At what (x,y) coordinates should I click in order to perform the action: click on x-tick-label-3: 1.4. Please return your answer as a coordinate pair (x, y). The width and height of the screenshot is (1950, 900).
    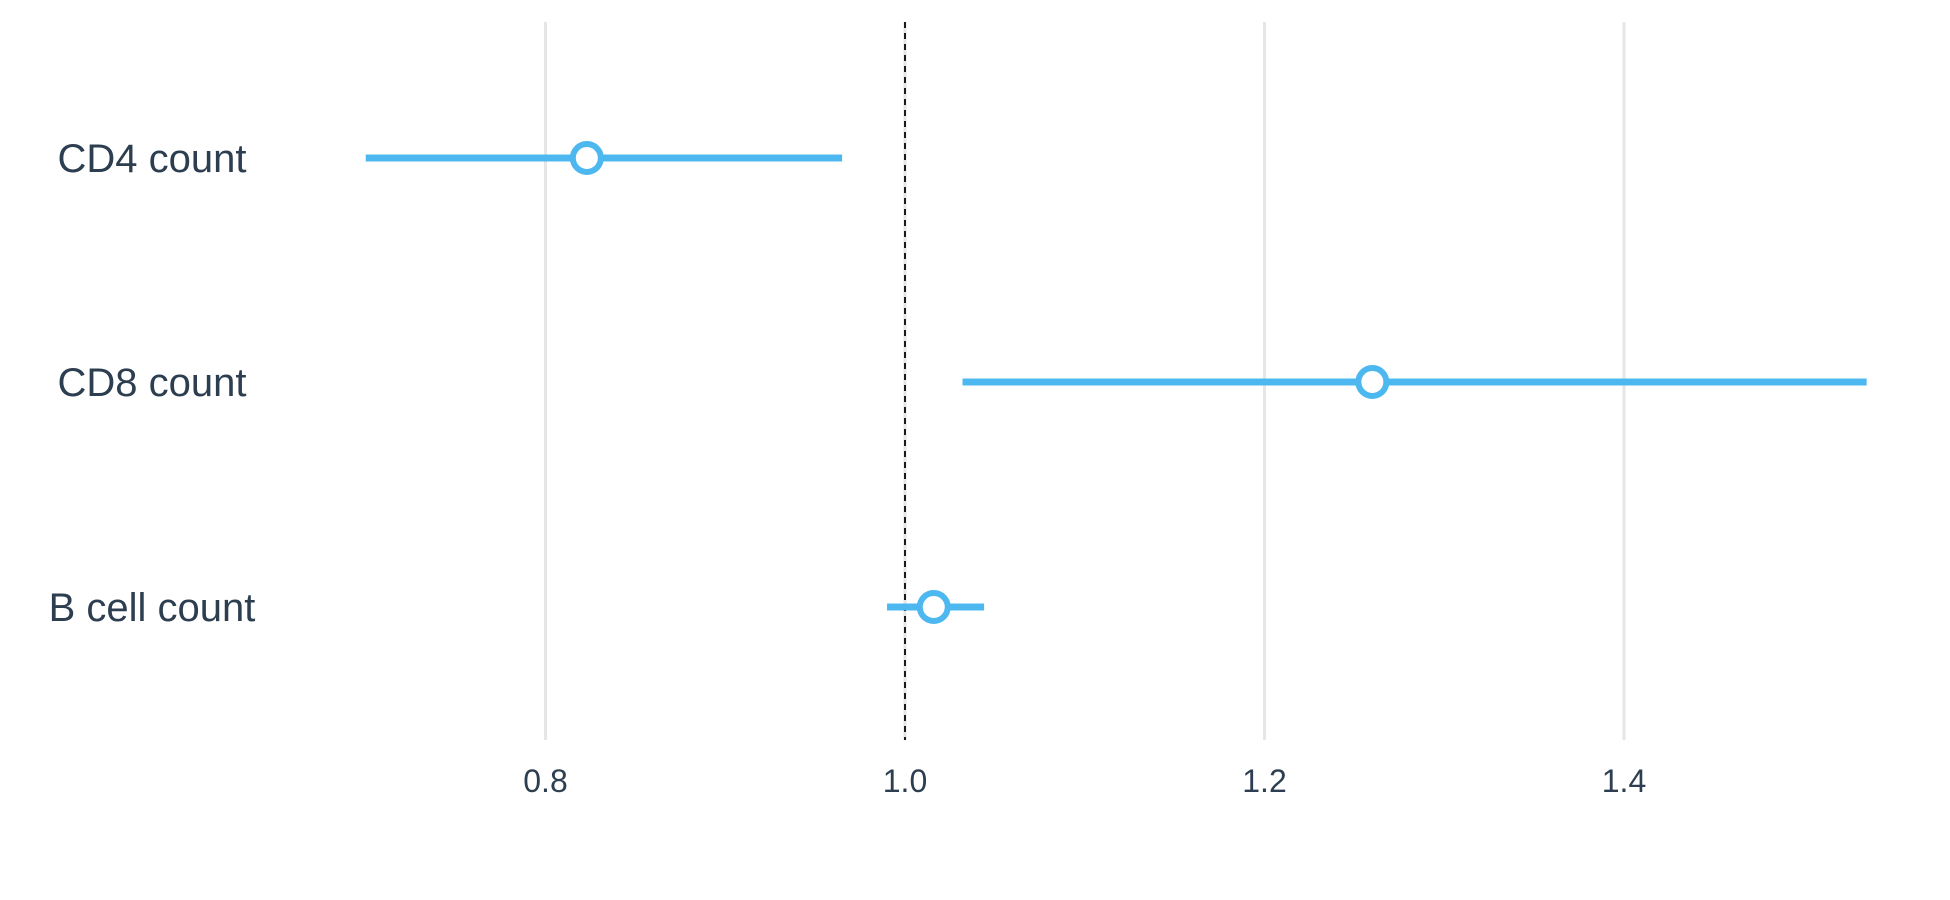
    Looking at the image, I should click on (1624, 781).